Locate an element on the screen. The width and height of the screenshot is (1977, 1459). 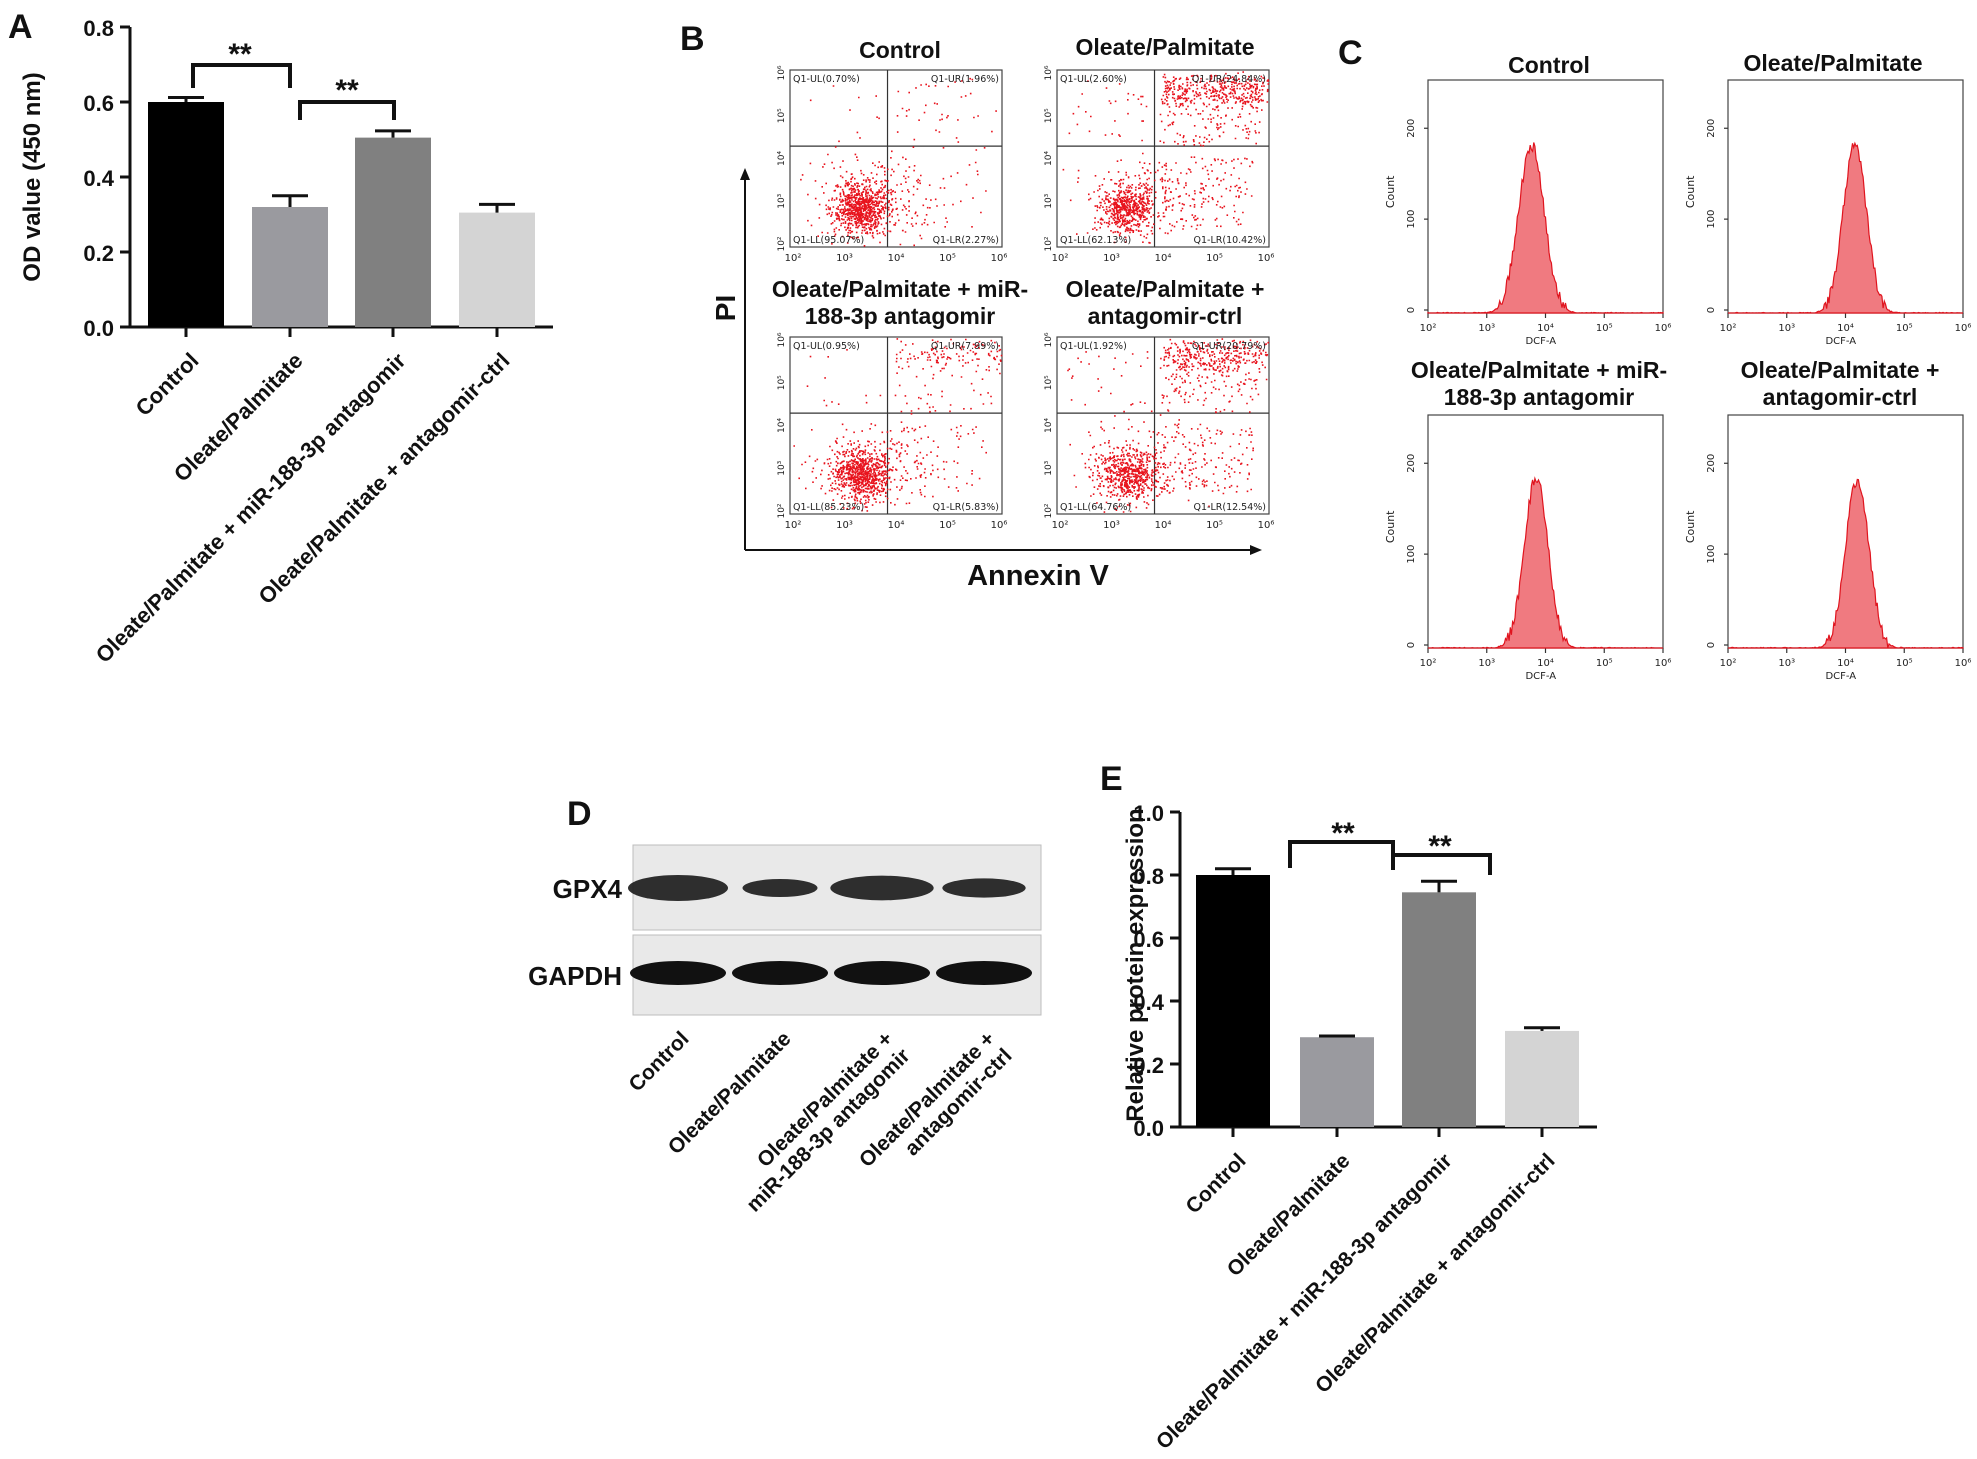
histogram-x-label-3: DCF-A is located at coordinates (1840, 676).